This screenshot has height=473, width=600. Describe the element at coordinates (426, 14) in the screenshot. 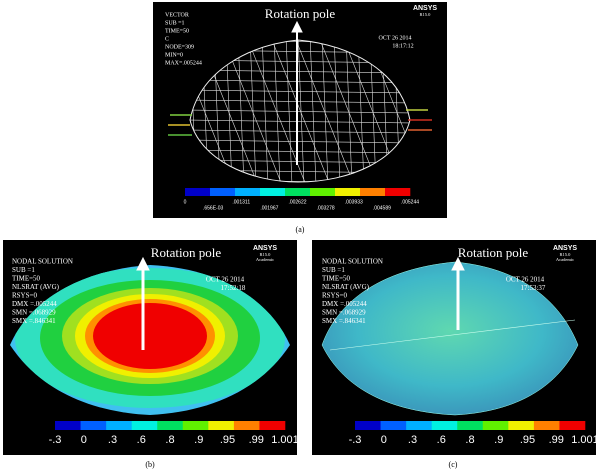

I see `version: R15.0` at that location.